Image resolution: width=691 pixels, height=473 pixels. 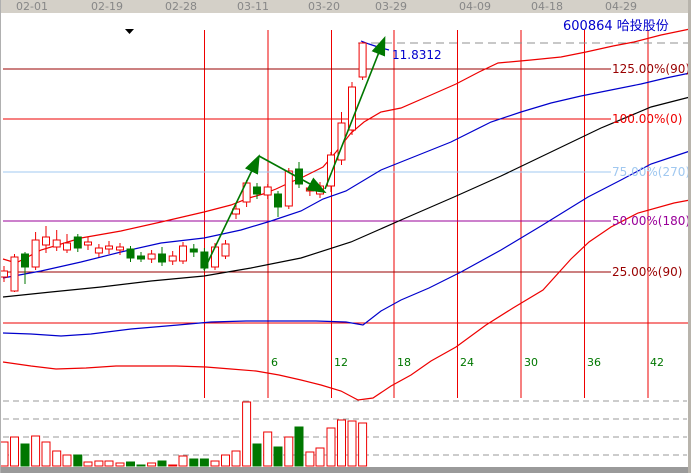 What do you see at coordinates (32, 6) in the screenshot?
I see `date-label: 02-01` at bounding box center [32, 6].